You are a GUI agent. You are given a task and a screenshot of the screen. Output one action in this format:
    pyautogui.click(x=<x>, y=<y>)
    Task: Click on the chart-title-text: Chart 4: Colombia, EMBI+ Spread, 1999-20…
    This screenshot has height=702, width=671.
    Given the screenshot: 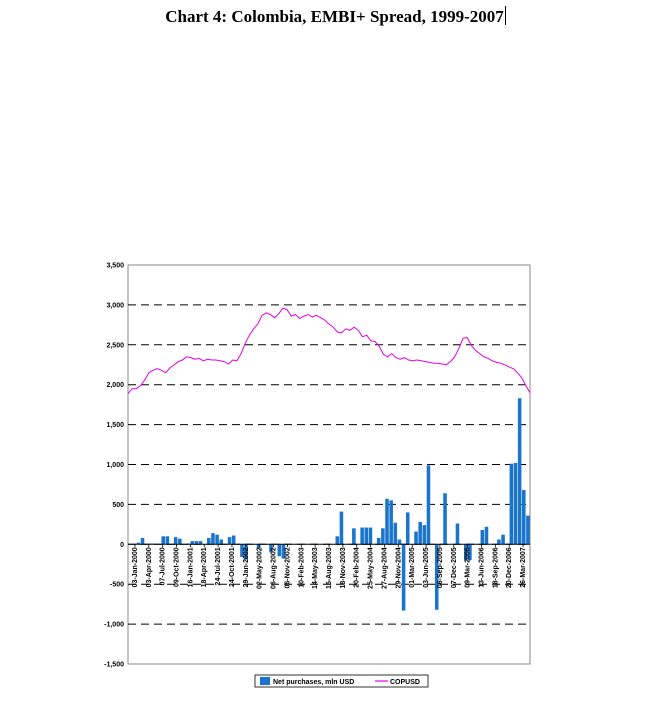 What is the action you would take?
    pyautogui.click(x=334, y=16)
    